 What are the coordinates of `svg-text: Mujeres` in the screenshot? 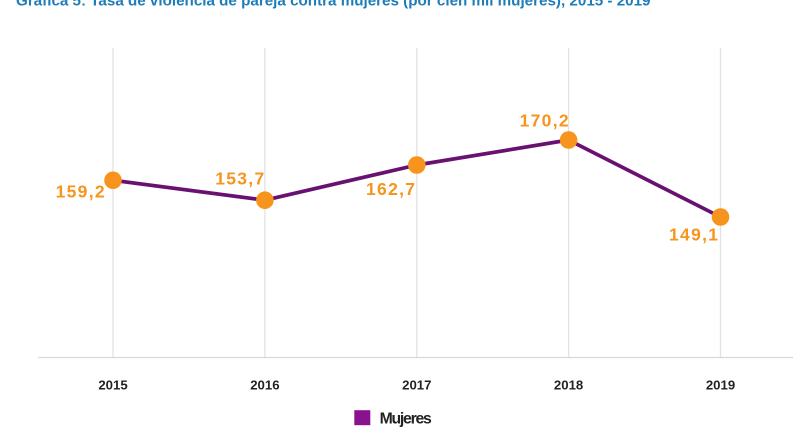 It's located at (406, 418).